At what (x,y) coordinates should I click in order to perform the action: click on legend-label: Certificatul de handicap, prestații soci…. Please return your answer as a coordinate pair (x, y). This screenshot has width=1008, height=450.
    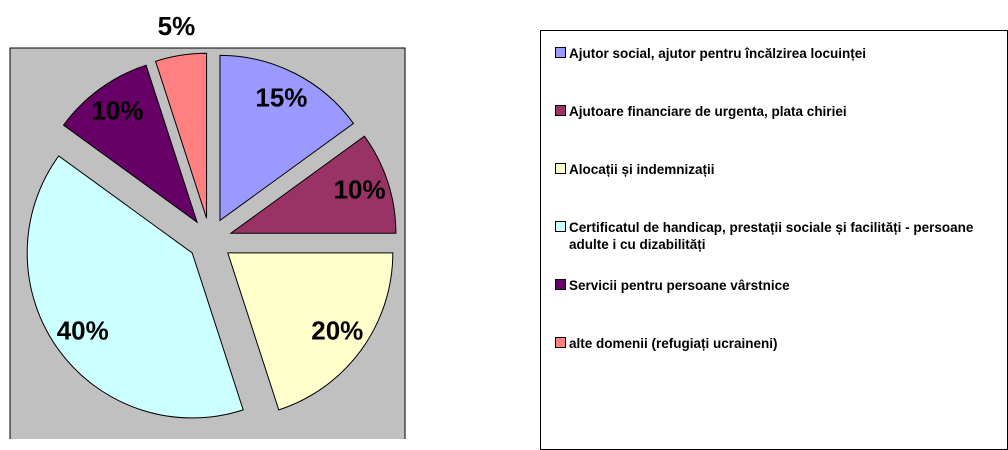
    Looking at the image, I should click on (771, 236).